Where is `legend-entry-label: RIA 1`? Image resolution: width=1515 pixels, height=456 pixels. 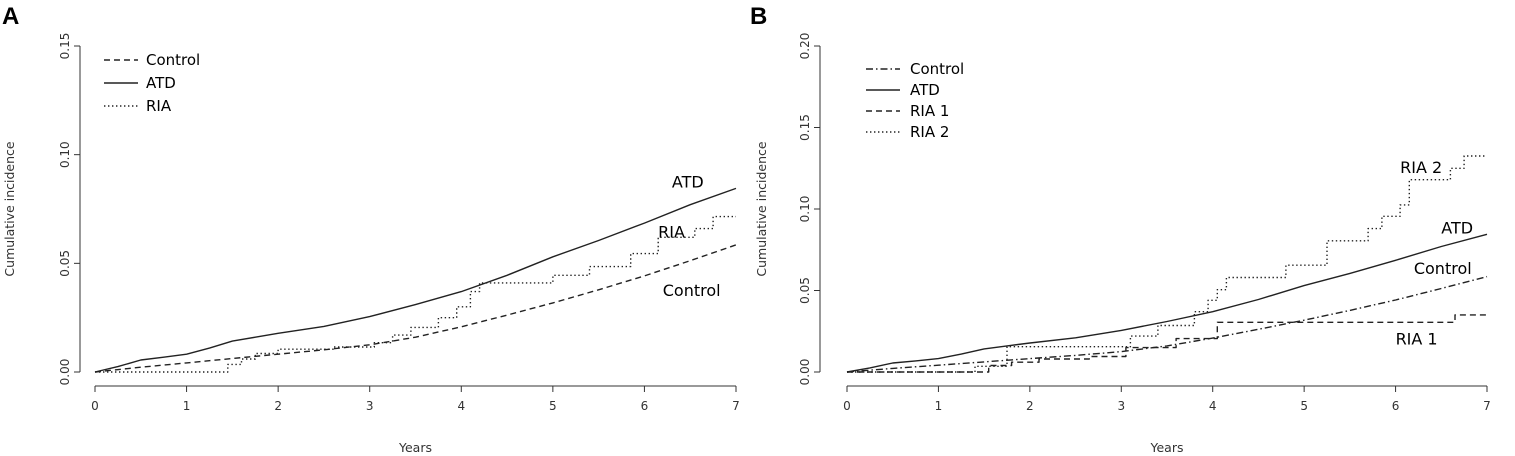
legend-entry-label: RIA 1 is located at coordinates (929, 111).